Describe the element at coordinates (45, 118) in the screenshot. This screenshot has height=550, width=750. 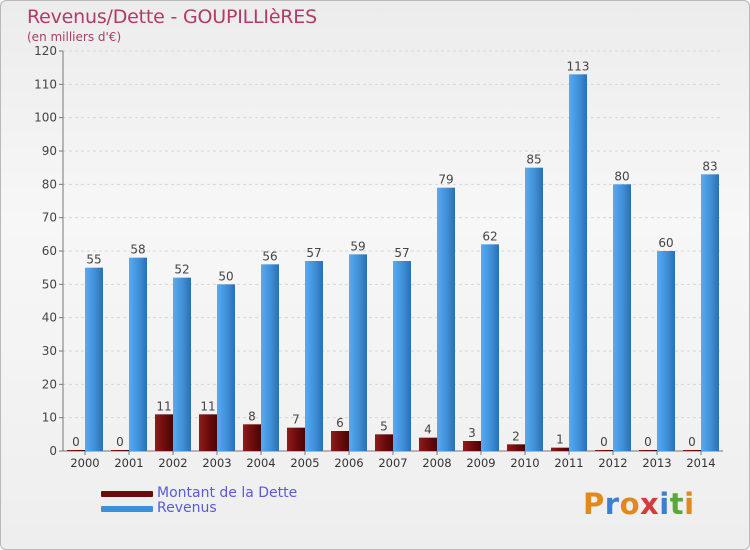
I see `y-tick-label: 100` at that location.